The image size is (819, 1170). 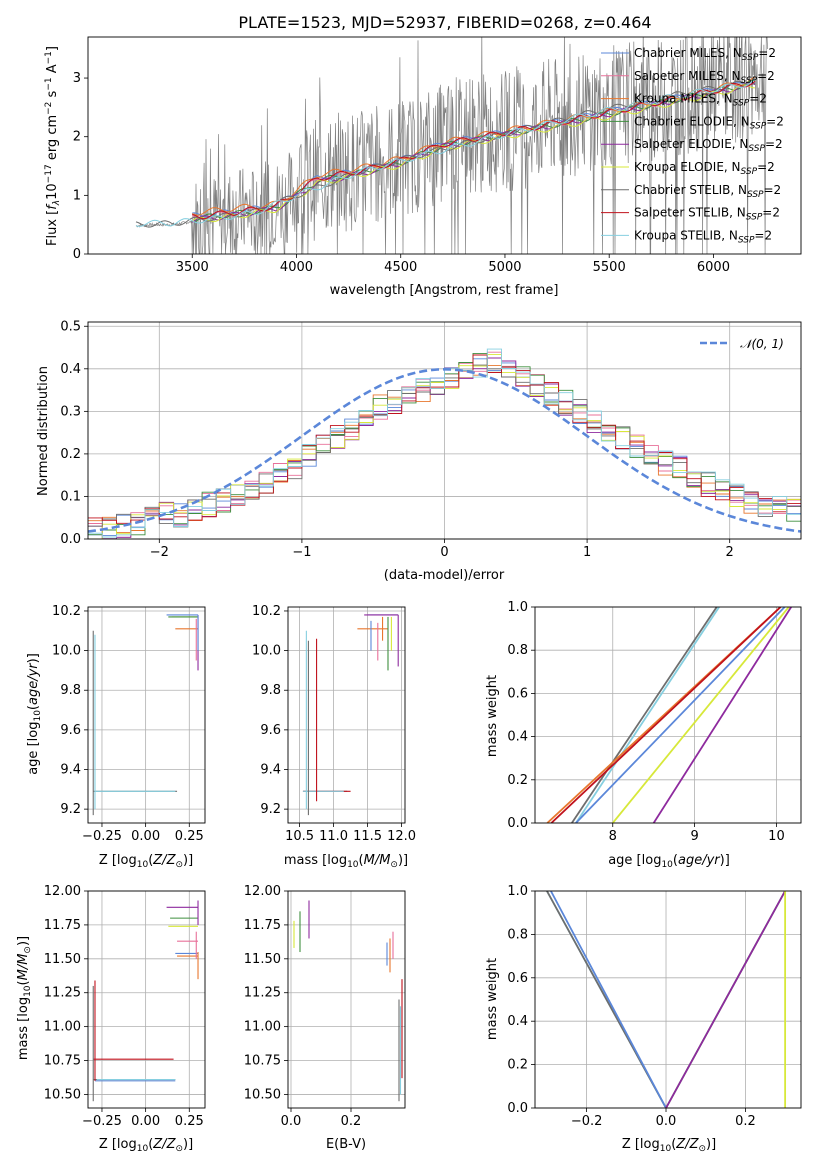 What do you see at coordinates (77, 195) in the screenshot?
I see `spectrum-ytick-label: 1` at bounding box center [77, 195].